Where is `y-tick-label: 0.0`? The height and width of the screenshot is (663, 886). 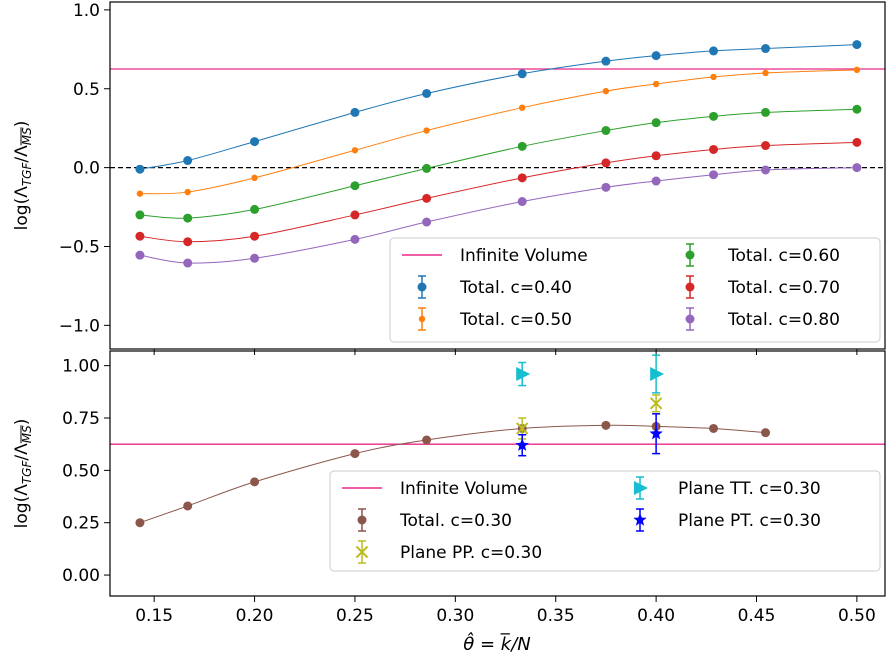 y-tick-label: 0.0 is located at coordinates (86, 169).